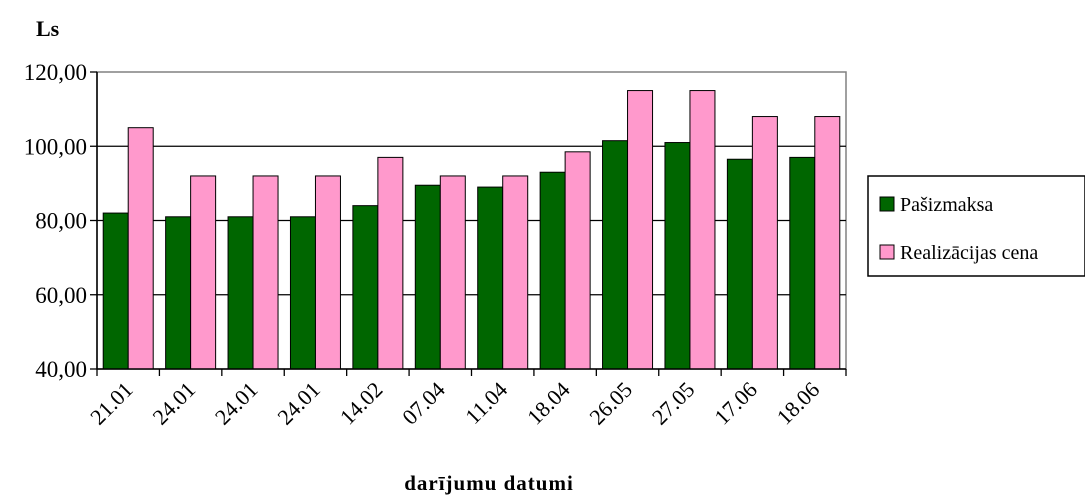  I want to click on legend: Pašizmaksa Realizācijas cena, so click(976, 226).